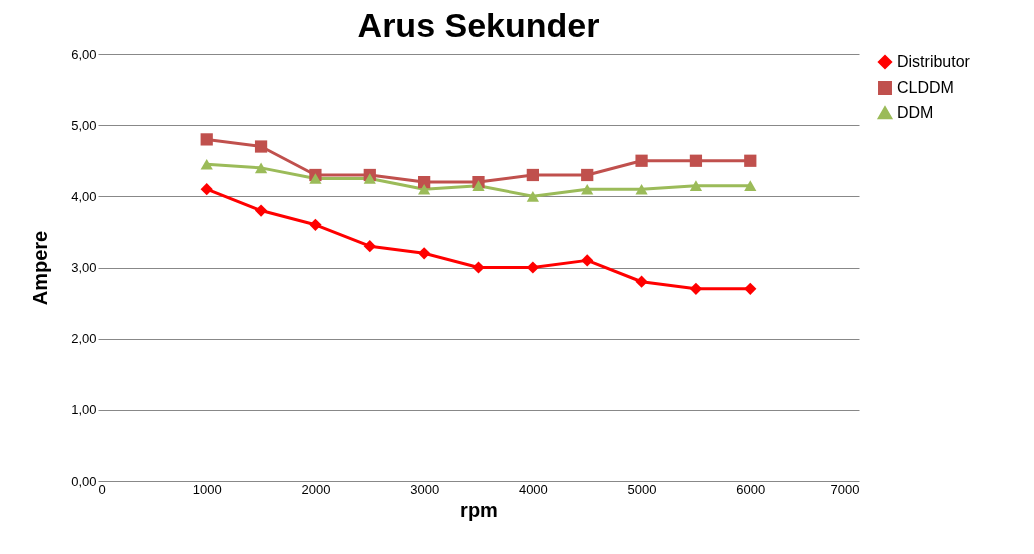  What do you see at coordinates (915, 112) in the screenshot?
I see `legend-label: DDM` at bounding box center [915, 112].